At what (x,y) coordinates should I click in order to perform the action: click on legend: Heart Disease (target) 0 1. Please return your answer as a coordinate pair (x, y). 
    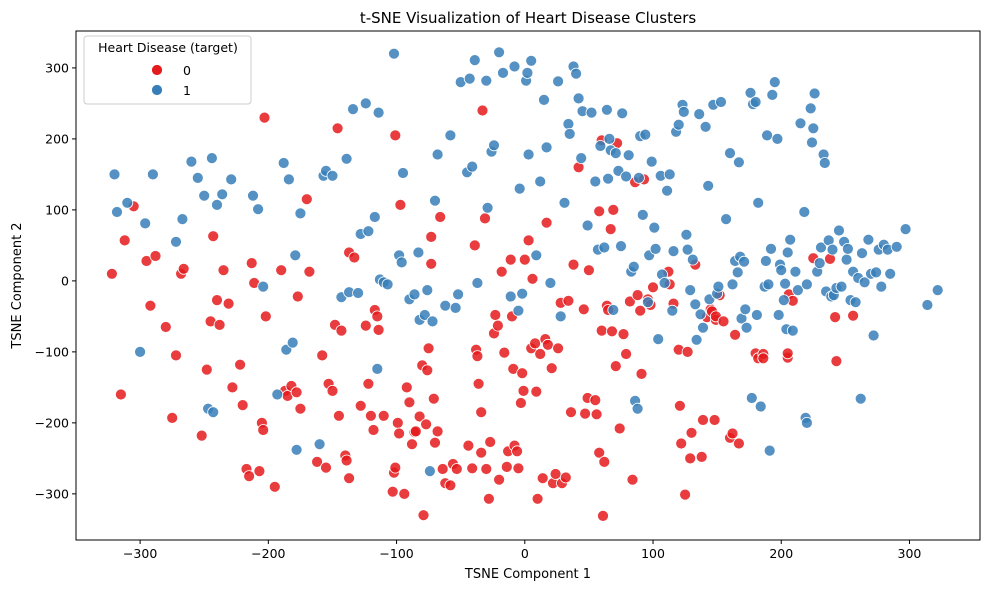
    Looking at the image, I should click on (167, 70).